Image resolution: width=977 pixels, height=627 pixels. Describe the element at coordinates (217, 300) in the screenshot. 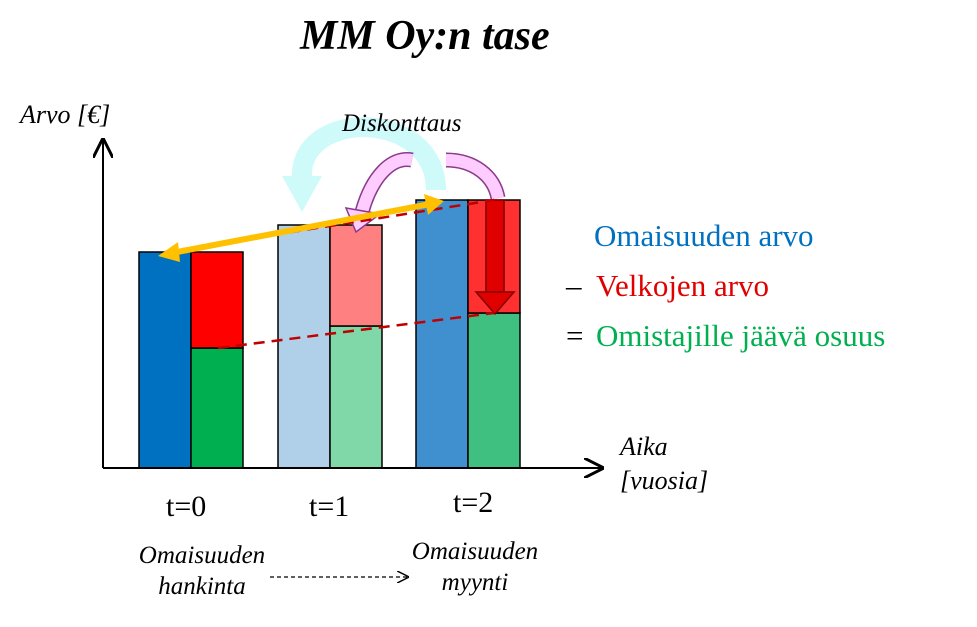

I see `bar-liabilities-t0` at that location.